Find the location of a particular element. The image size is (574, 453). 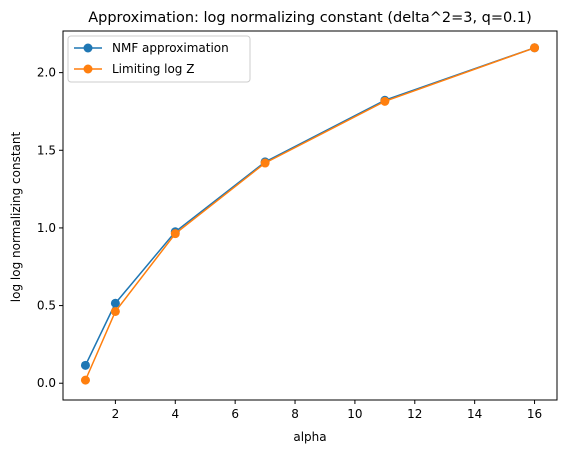

y-tick-label: 1.0 is located at coordinates (46, 228).